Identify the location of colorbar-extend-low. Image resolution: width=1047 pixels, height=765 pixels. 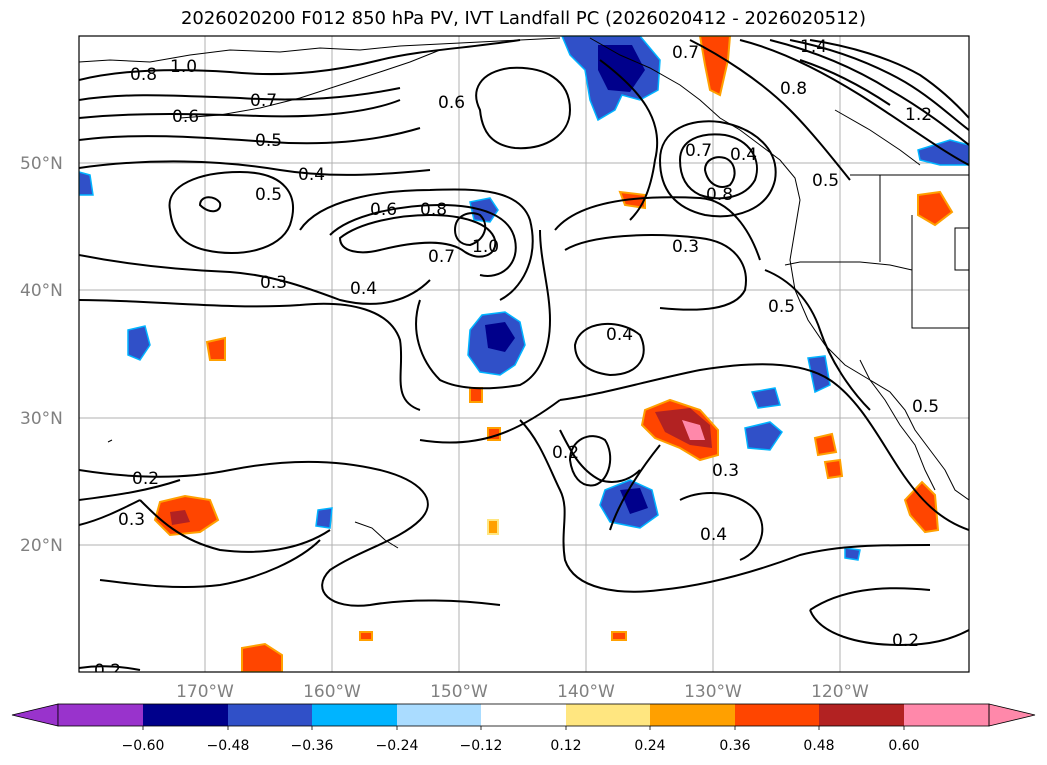
(35, 715).